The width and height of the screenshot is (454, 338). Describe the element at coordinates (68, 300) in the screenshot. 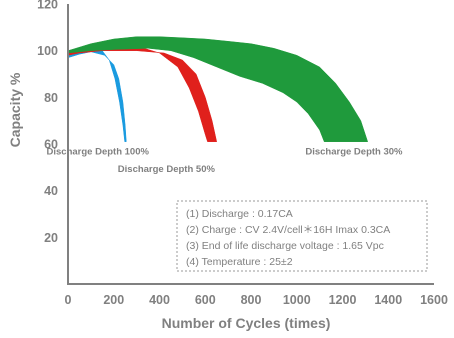

I see `x-tick-label-0: 0` at that location.